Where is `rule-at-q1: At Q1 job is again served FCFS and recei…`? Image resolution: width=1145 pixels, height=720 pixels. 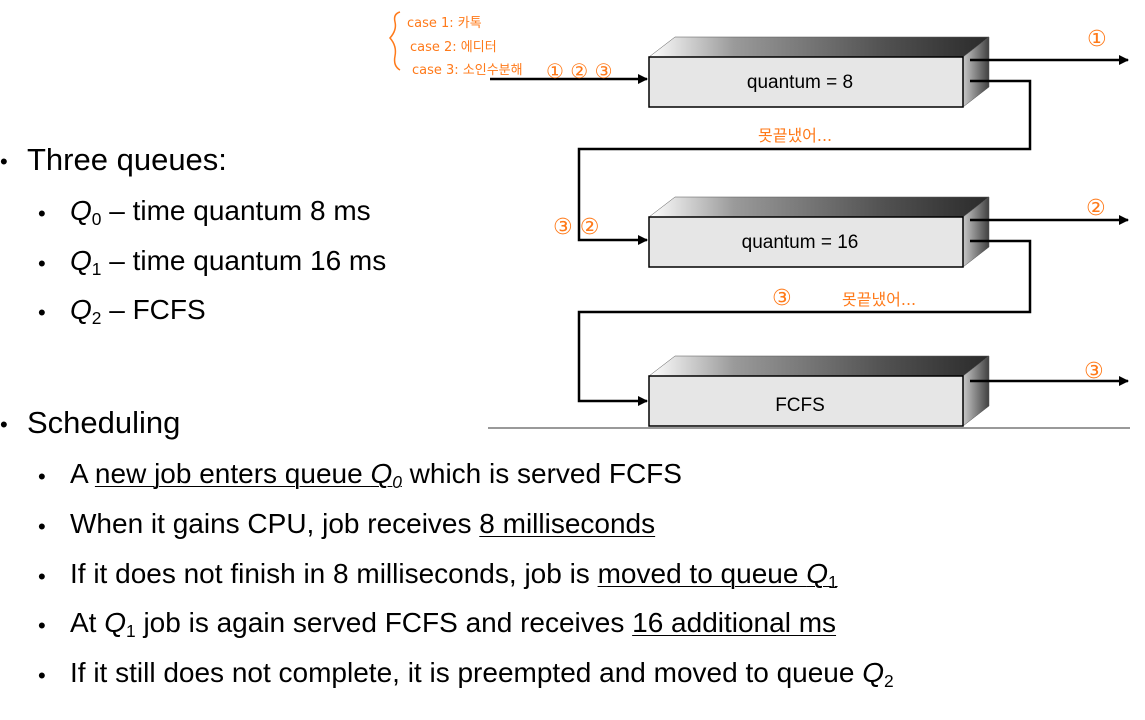 rule-at-q1: At Q1 job is again served FCFS and recei… is located at coordinates (453, 624).